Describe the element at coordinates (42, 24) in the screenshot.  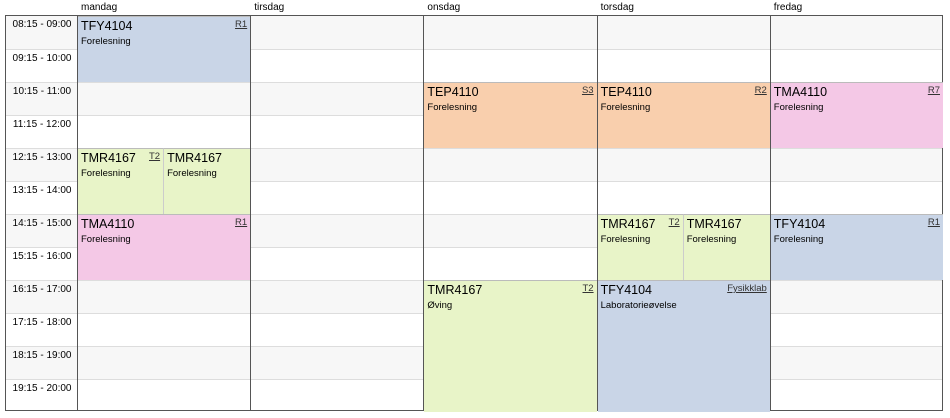
I see `time-label: 08:15 - 09:00` at that location.